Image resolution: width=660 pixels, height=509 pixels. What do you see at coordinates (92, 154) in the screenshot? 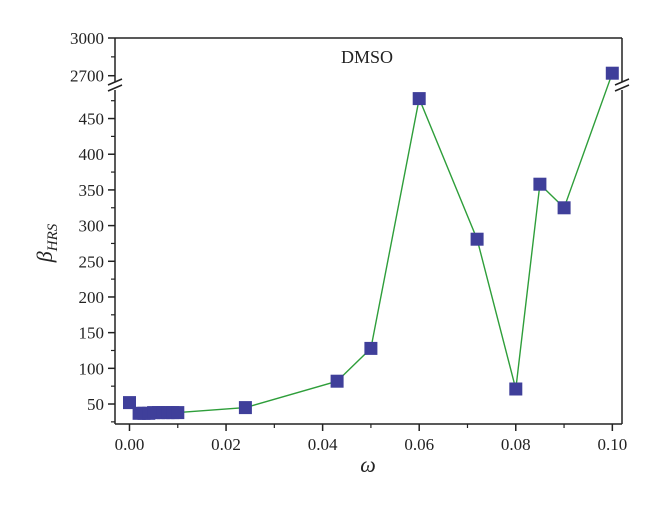
I see `y-tick-label: 400` at bounding box center [92, 154].